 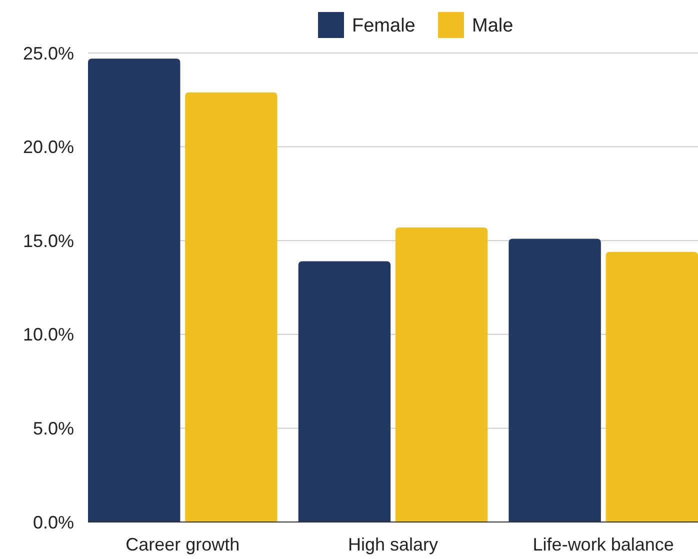 What do you see at coordinates (53, 428) in the screenshot?
I see `y-tick-label: 5.0%` at bounding box center [53, 428].